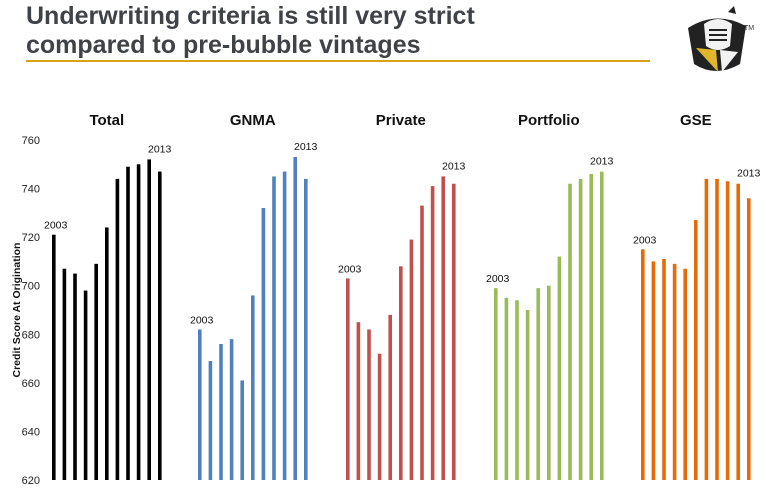 Image resolution: width=767 pixels, height=489 pixels. I want to click on bar-total-2013, so click(160, 326).